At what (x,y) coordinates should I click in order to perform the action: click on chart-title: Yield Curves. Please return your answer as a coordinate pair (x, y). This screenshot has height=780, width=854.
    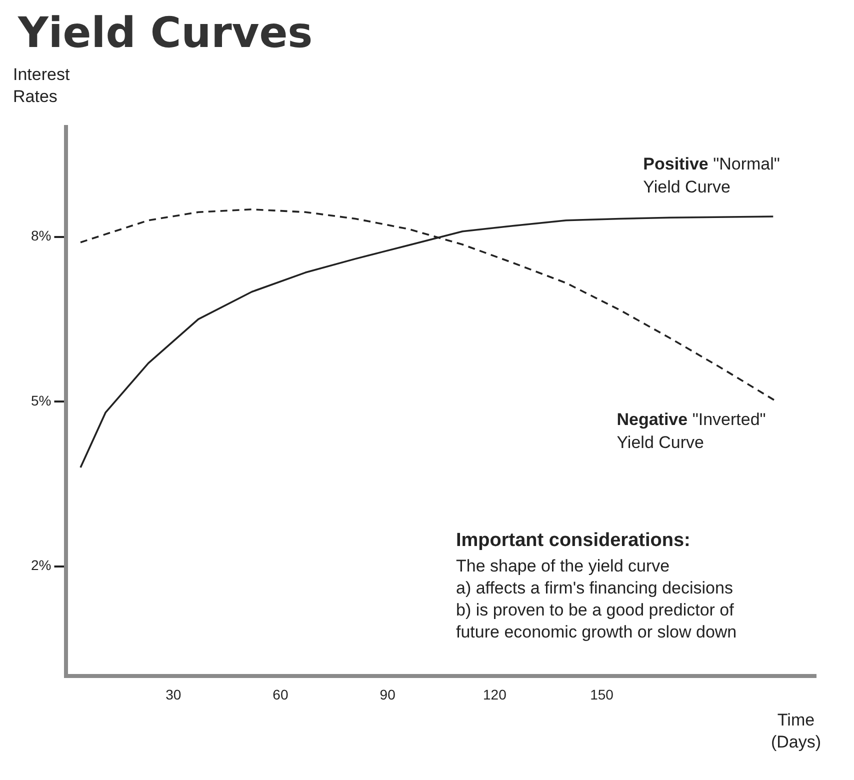
    Looking at the image, I should click on (166, 32).